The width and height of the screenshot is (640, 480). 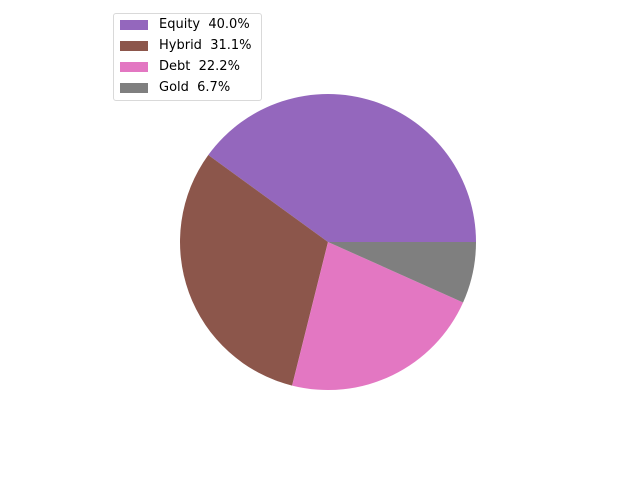 I want to click on legend-label: Hybrid 31.1%, so click(x=205, y=45).